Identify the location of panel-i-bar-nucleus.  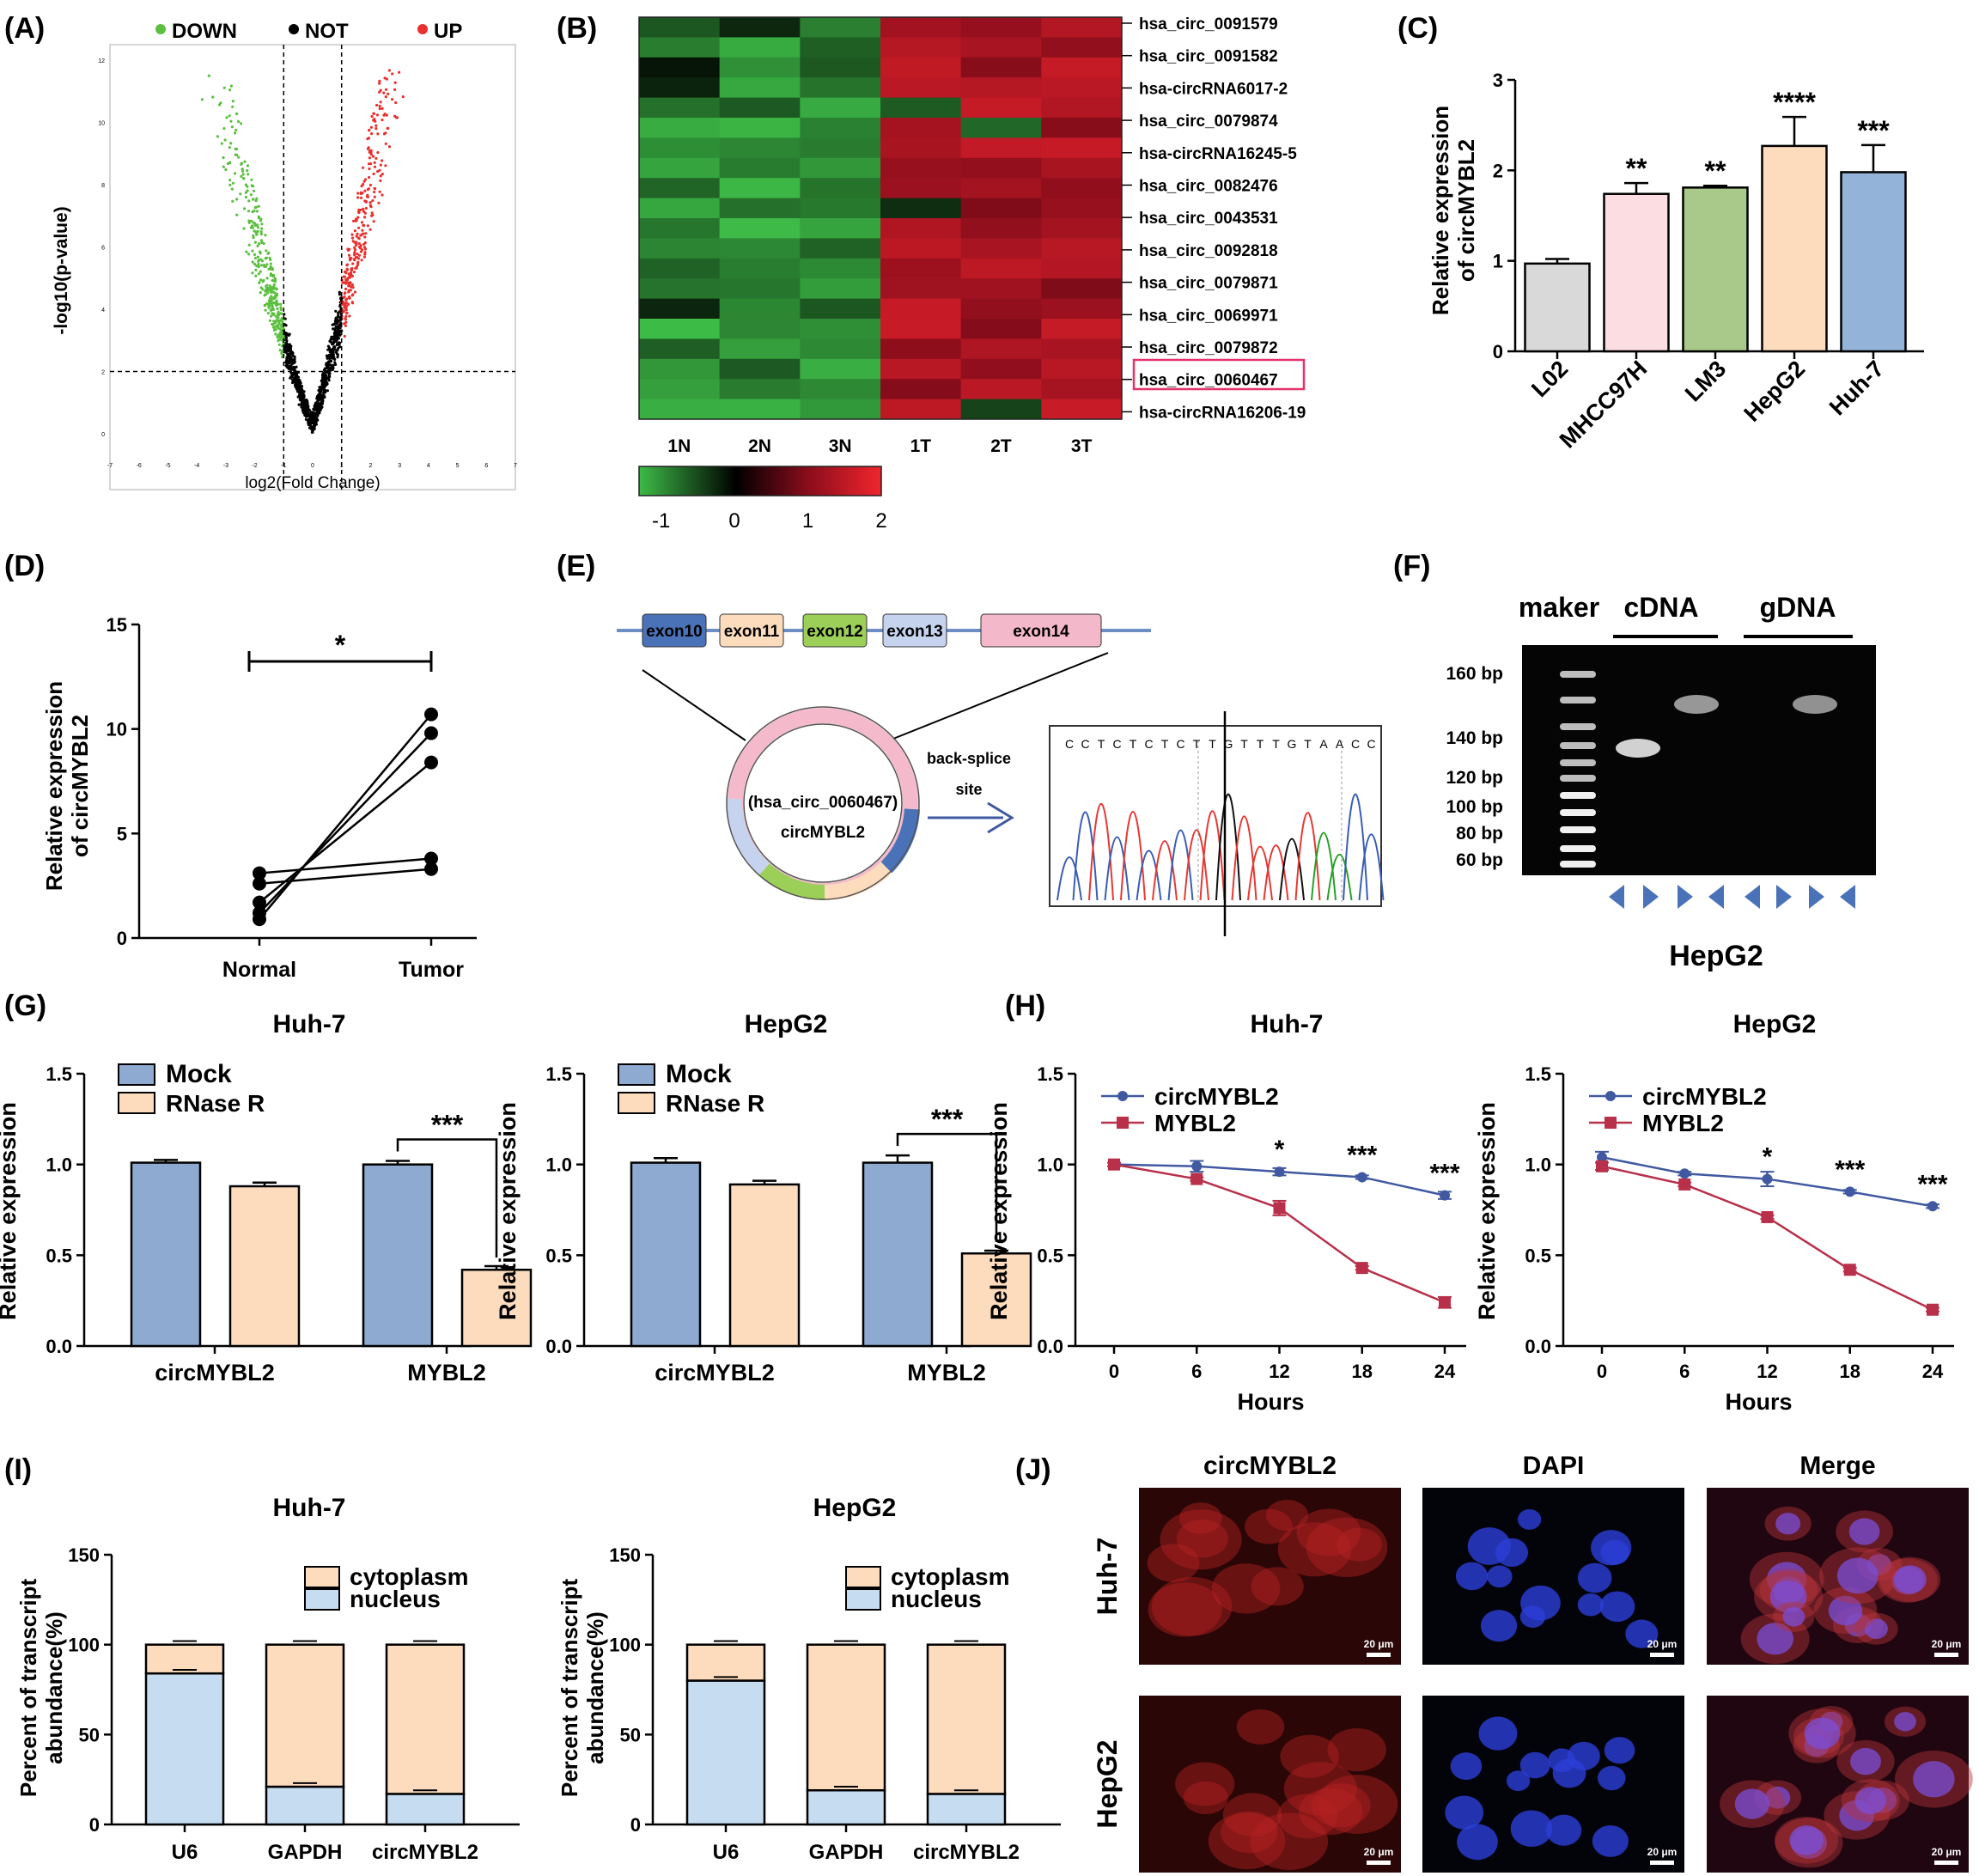
(305, 1805).